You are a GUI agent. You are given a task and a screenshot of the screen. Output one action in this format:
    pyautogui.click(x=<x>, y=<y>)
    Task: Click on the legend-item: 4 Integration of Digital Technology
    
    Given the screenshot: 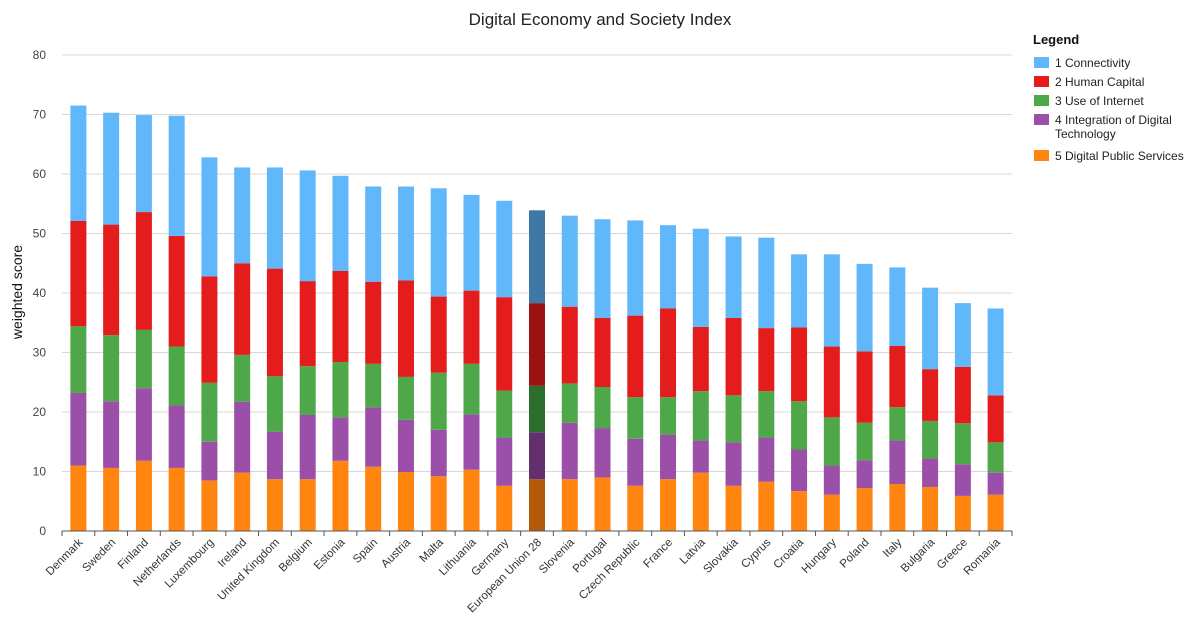 What is the action you would take?
    pyautogui.click(x=1103, y=127)
    